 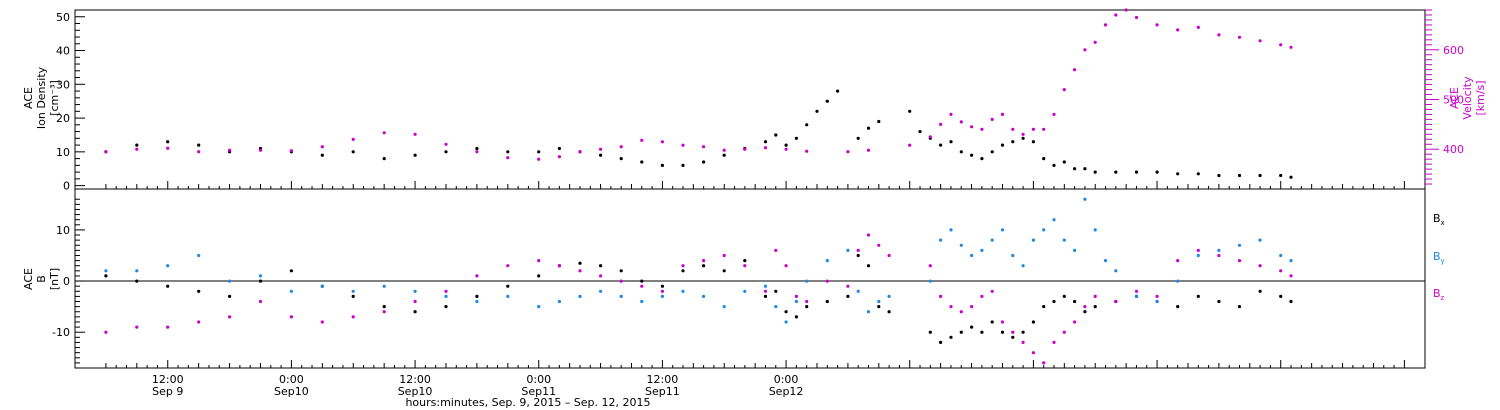 I want to click on ion-density-title-line-3: [cm⁻³], so click(x=54, y=98).